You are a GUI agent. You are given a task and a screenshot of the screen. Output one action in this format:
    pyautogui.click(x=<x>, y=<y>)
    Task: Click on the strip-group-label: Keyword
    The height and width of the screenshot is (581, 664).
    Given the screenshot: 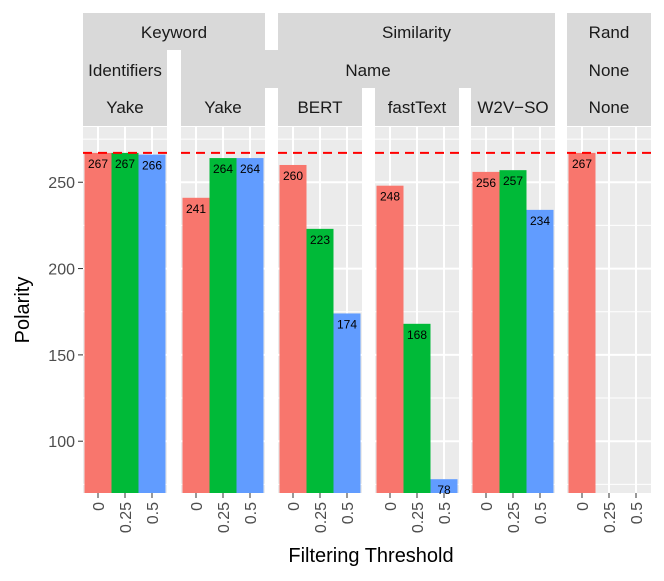 What is the action you would take?
    pyautogui.click(x=174, y=32)
    